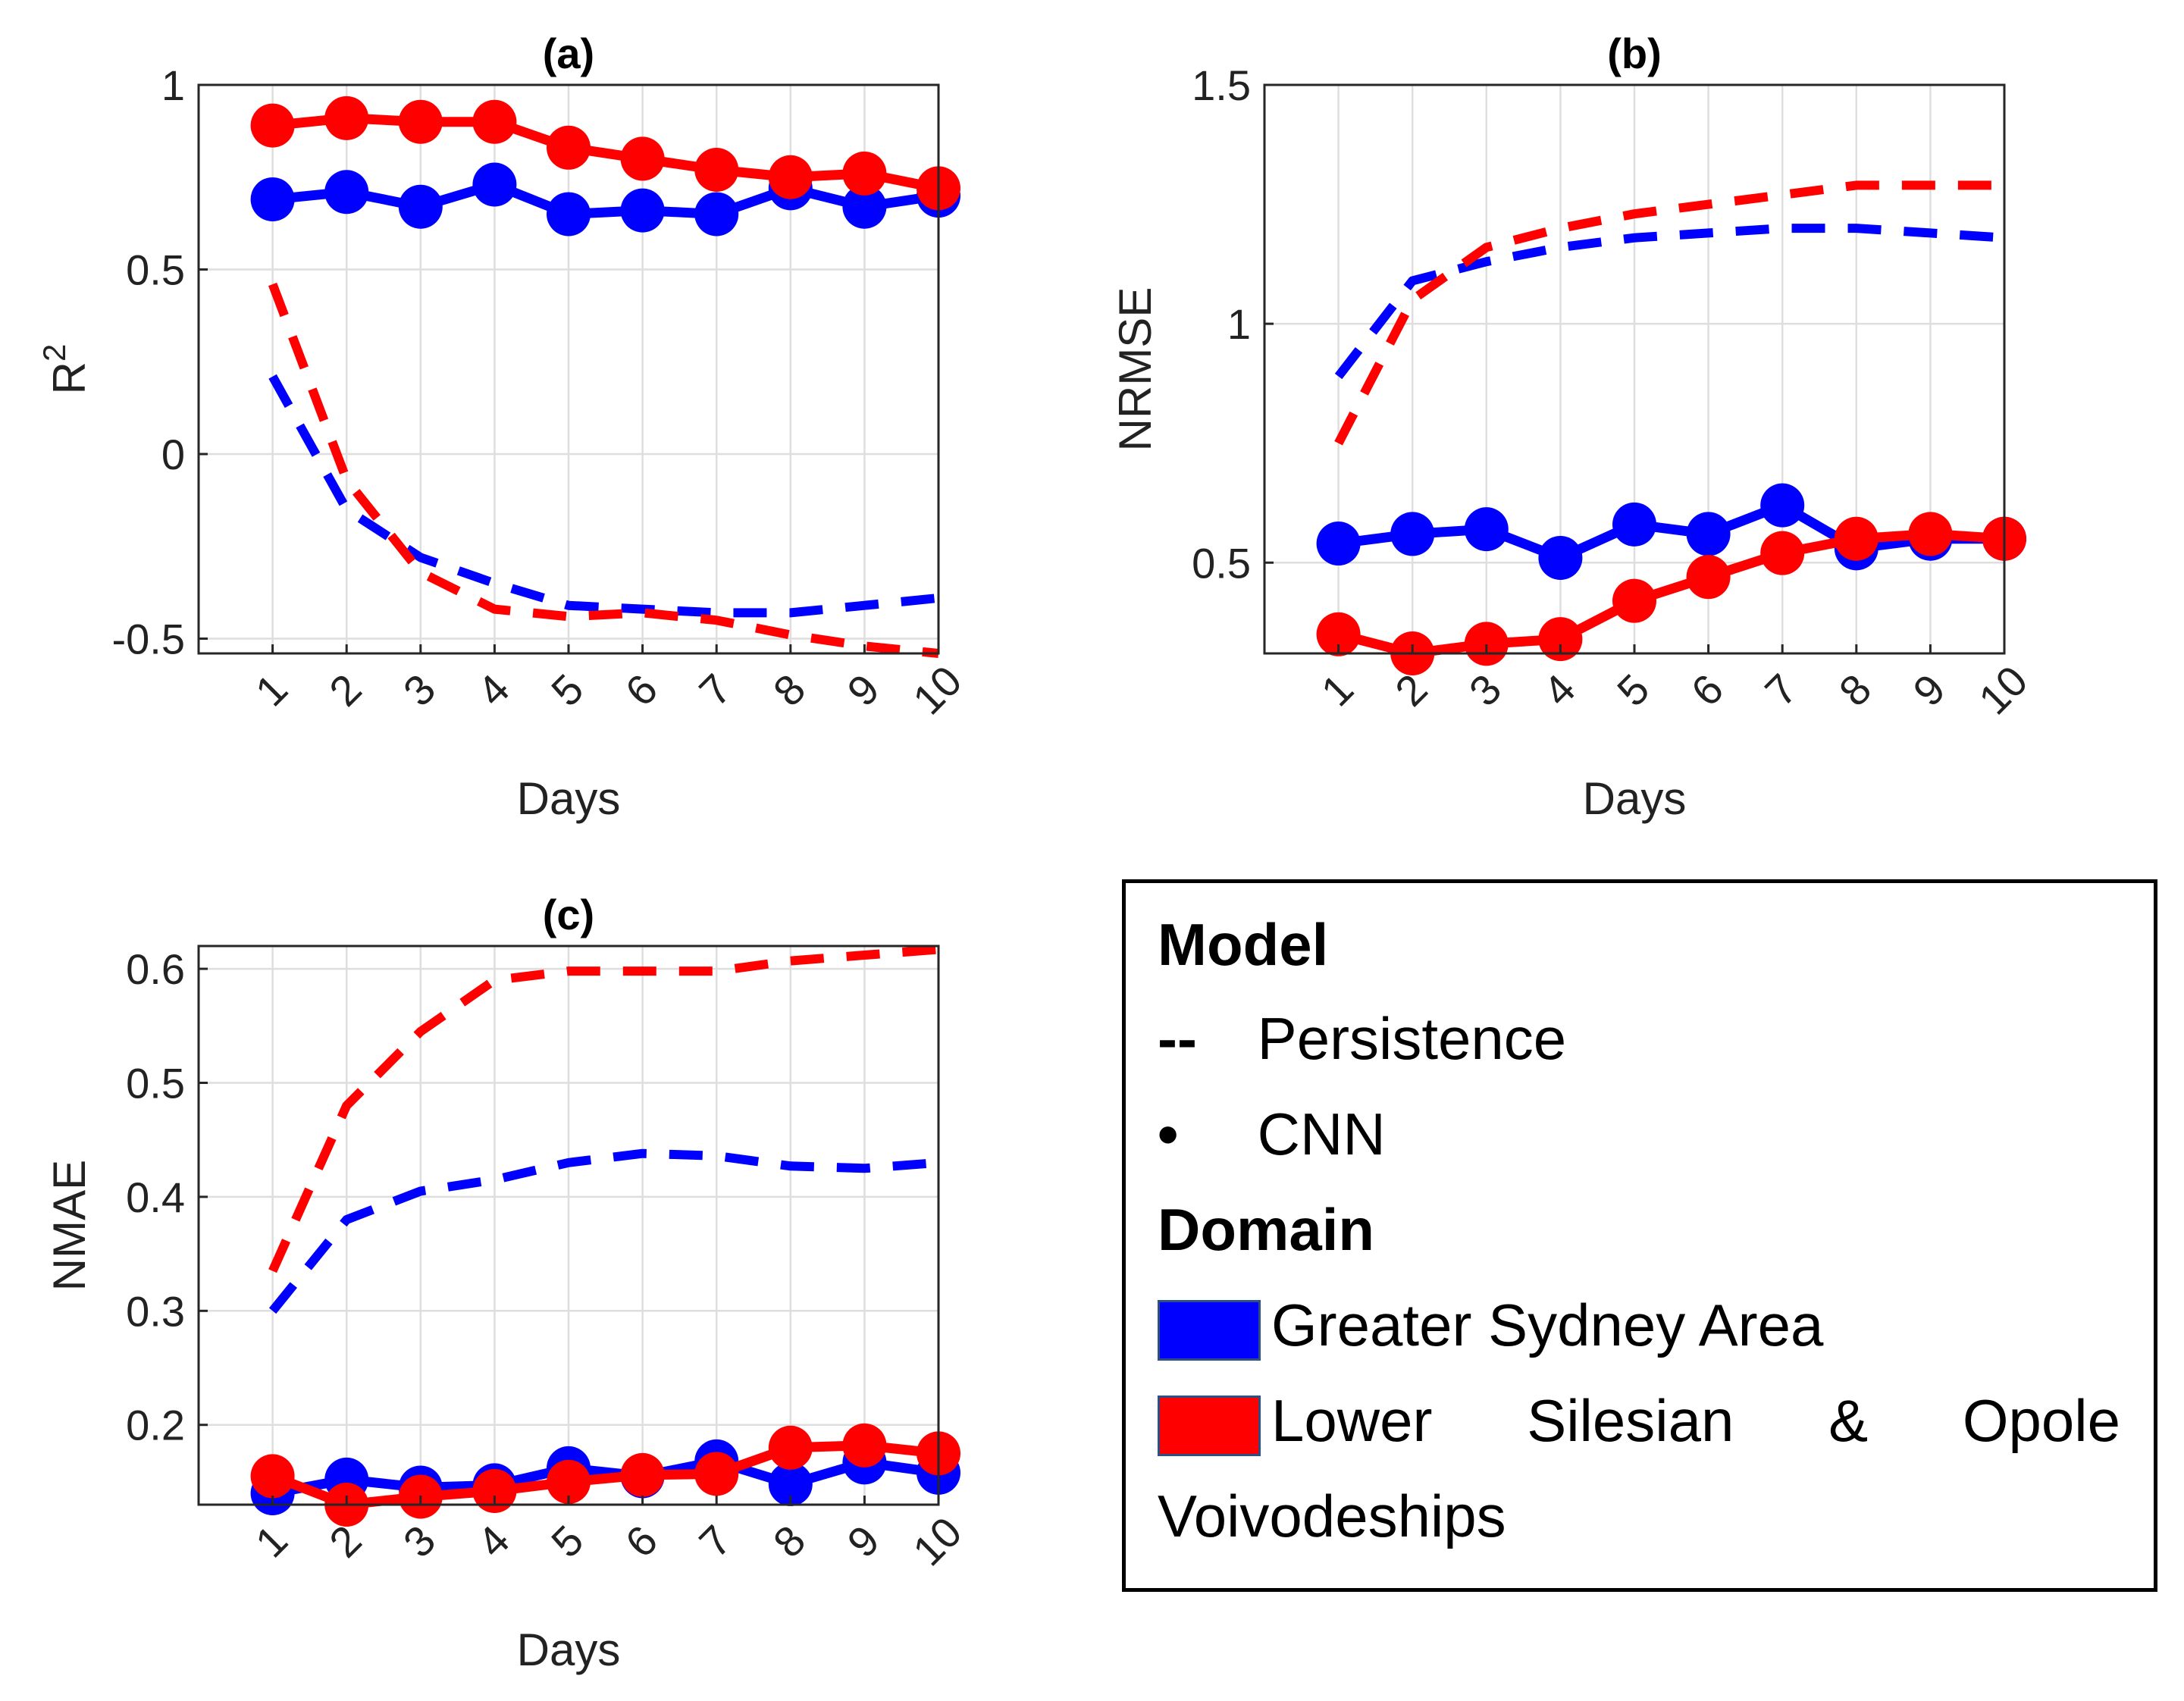 The image size is (2184, 1701). I want to click on y-tick-label: 0.2, so click(155, 1425).